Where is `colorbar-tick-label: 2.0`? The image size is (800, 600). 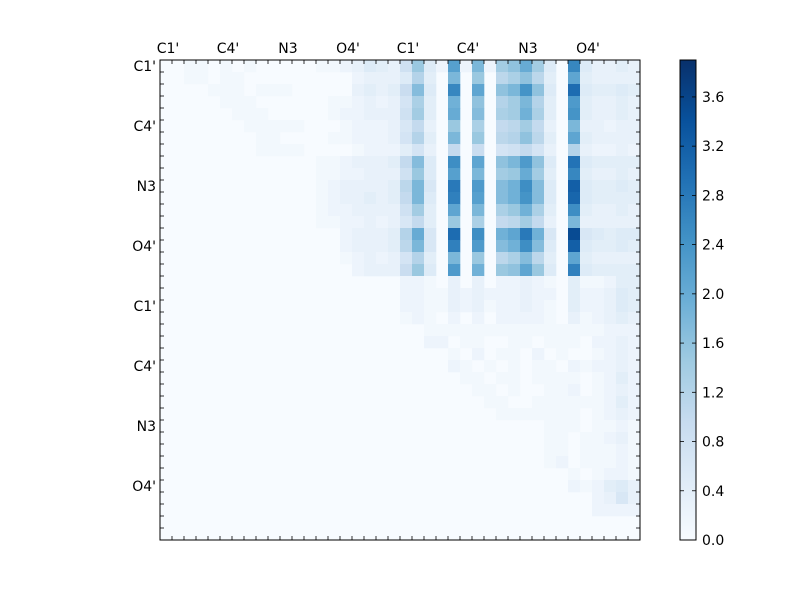
colorbar-tick-label: 2.0 is located at coordinates (713, 295).